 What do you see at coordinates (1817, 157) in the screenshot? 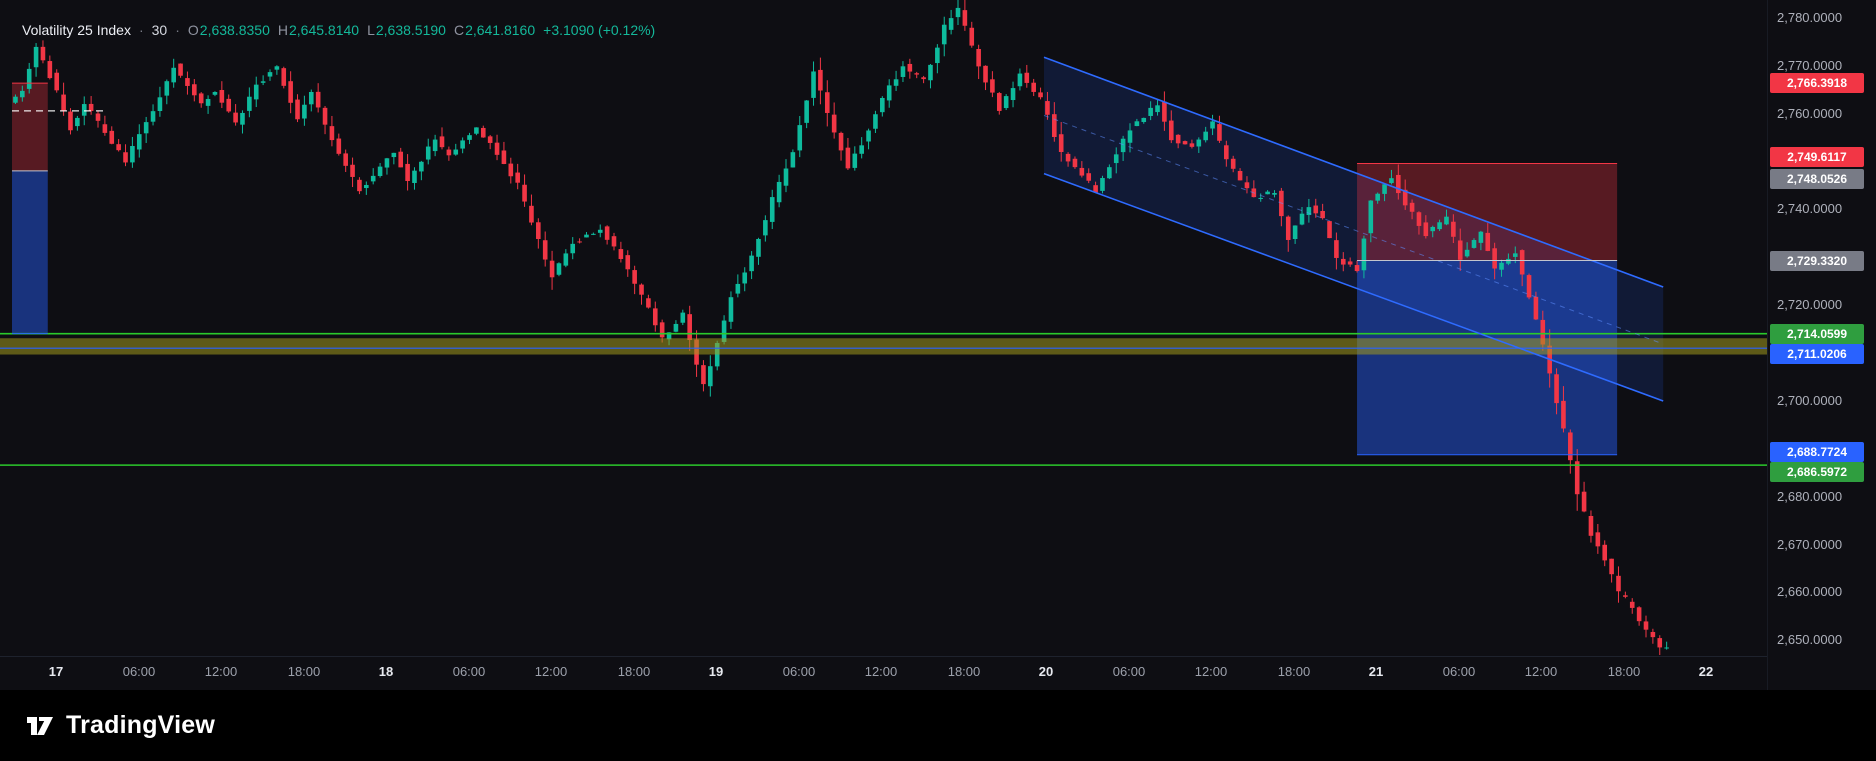
I see `price-badge-red: 2,749.6117` at bounding box center [1817, 157].